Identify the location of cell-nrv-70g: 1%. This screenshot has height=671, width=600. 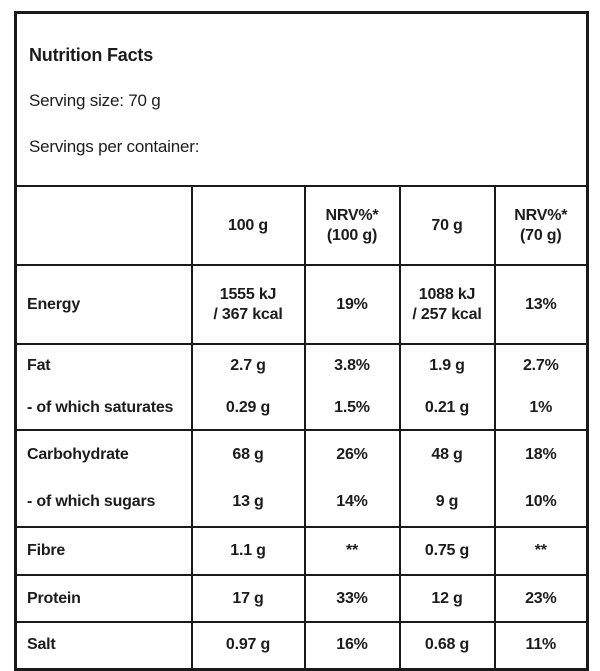
(541, 409).